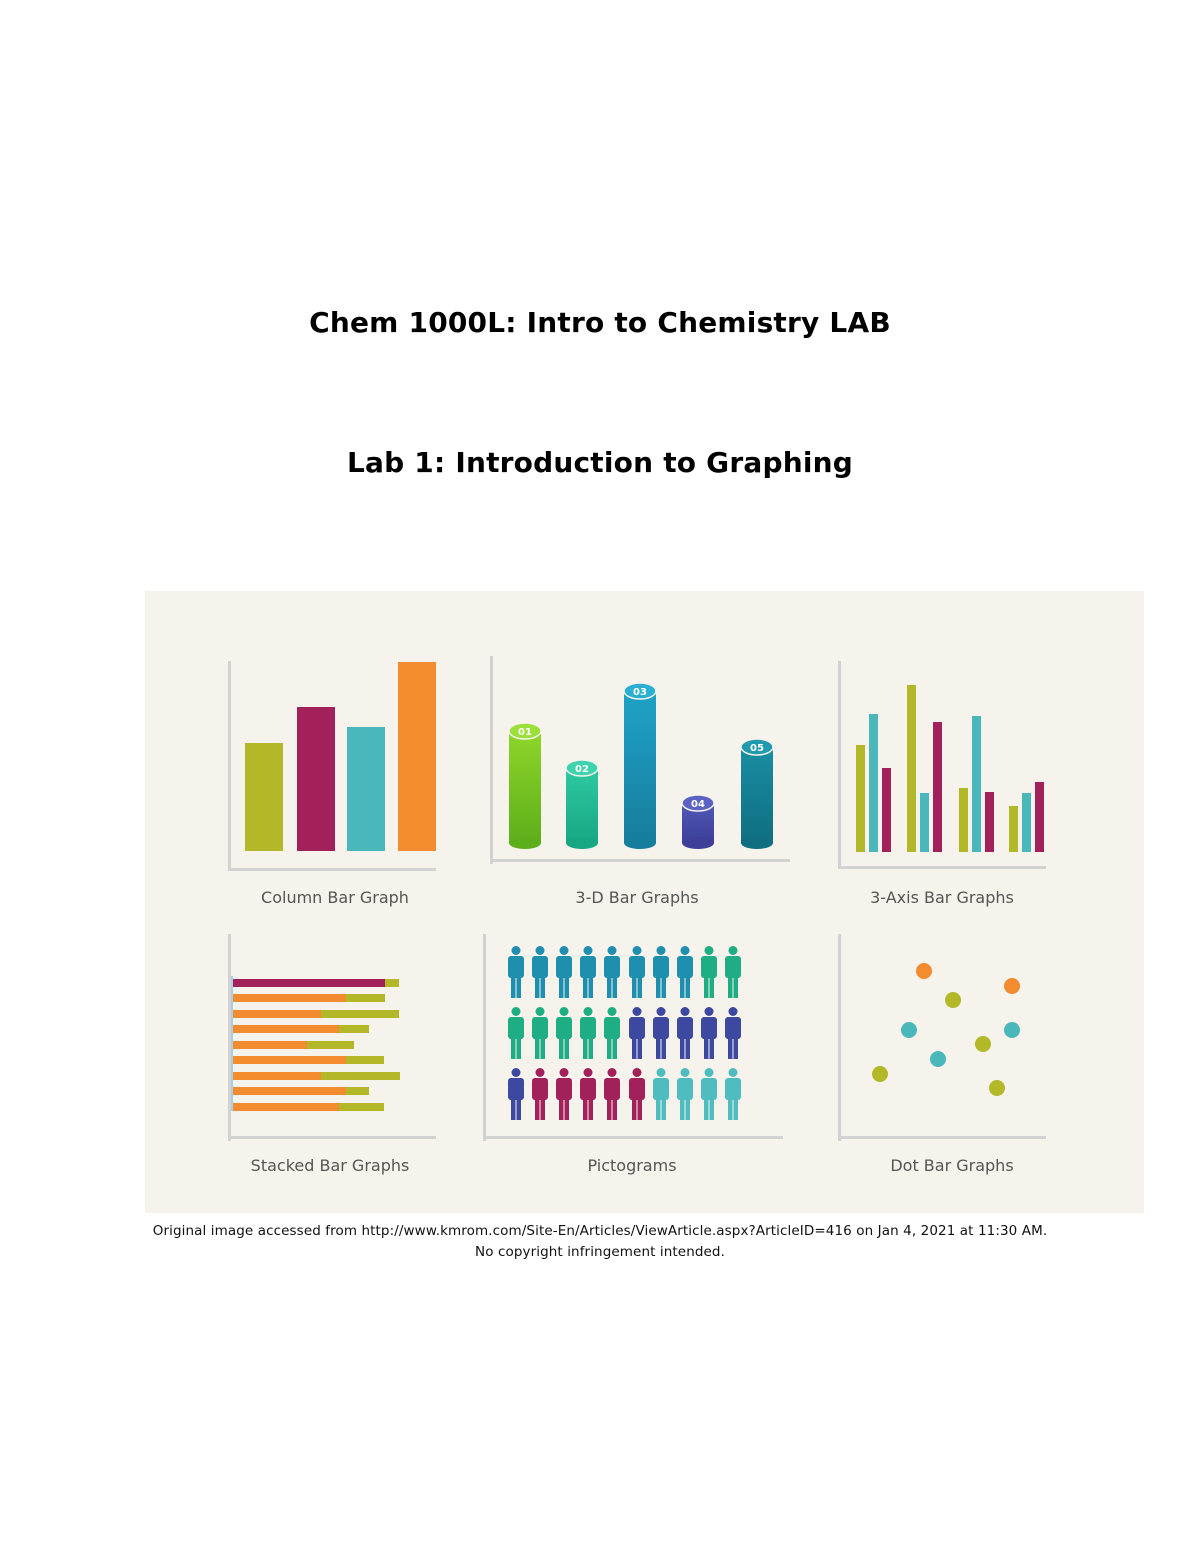  I want to click on 3-axis-bar-graphs-panel: 3-Axis Bar Graphs, so click(947, 786).